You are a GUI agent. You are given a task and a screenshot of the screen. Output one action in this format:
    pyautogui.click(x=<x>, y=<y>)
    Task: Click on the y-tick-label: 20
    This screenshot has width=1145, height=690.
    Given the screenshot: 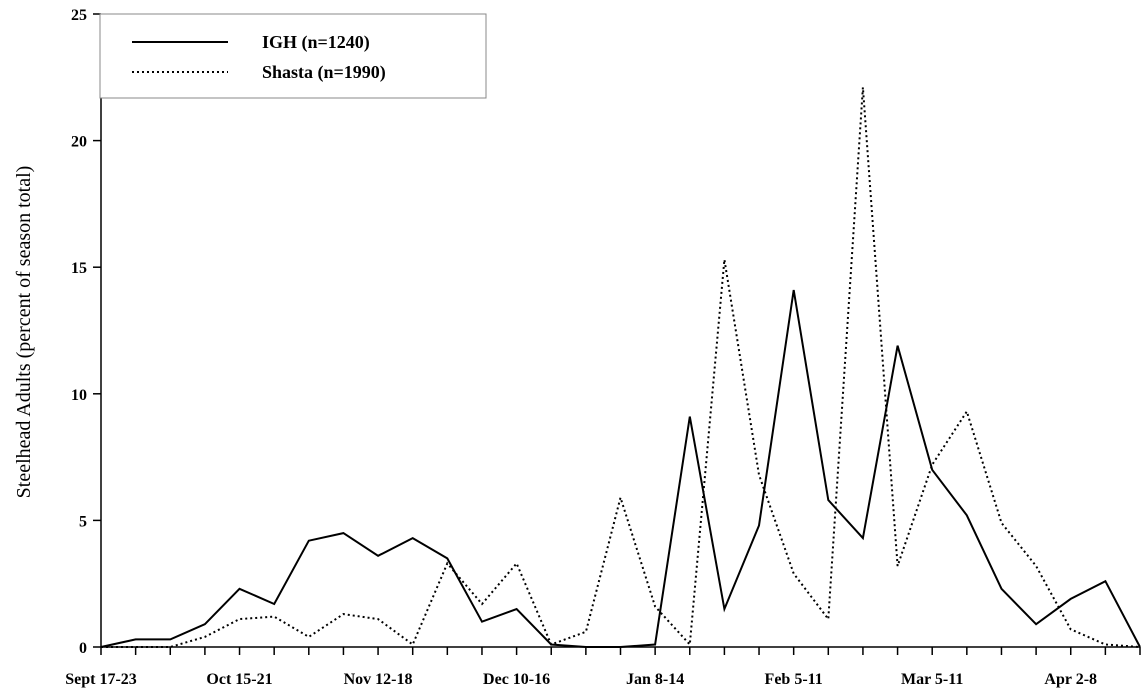 What is the action you would take?
    pyautogui.click(x=79, y=142)
    